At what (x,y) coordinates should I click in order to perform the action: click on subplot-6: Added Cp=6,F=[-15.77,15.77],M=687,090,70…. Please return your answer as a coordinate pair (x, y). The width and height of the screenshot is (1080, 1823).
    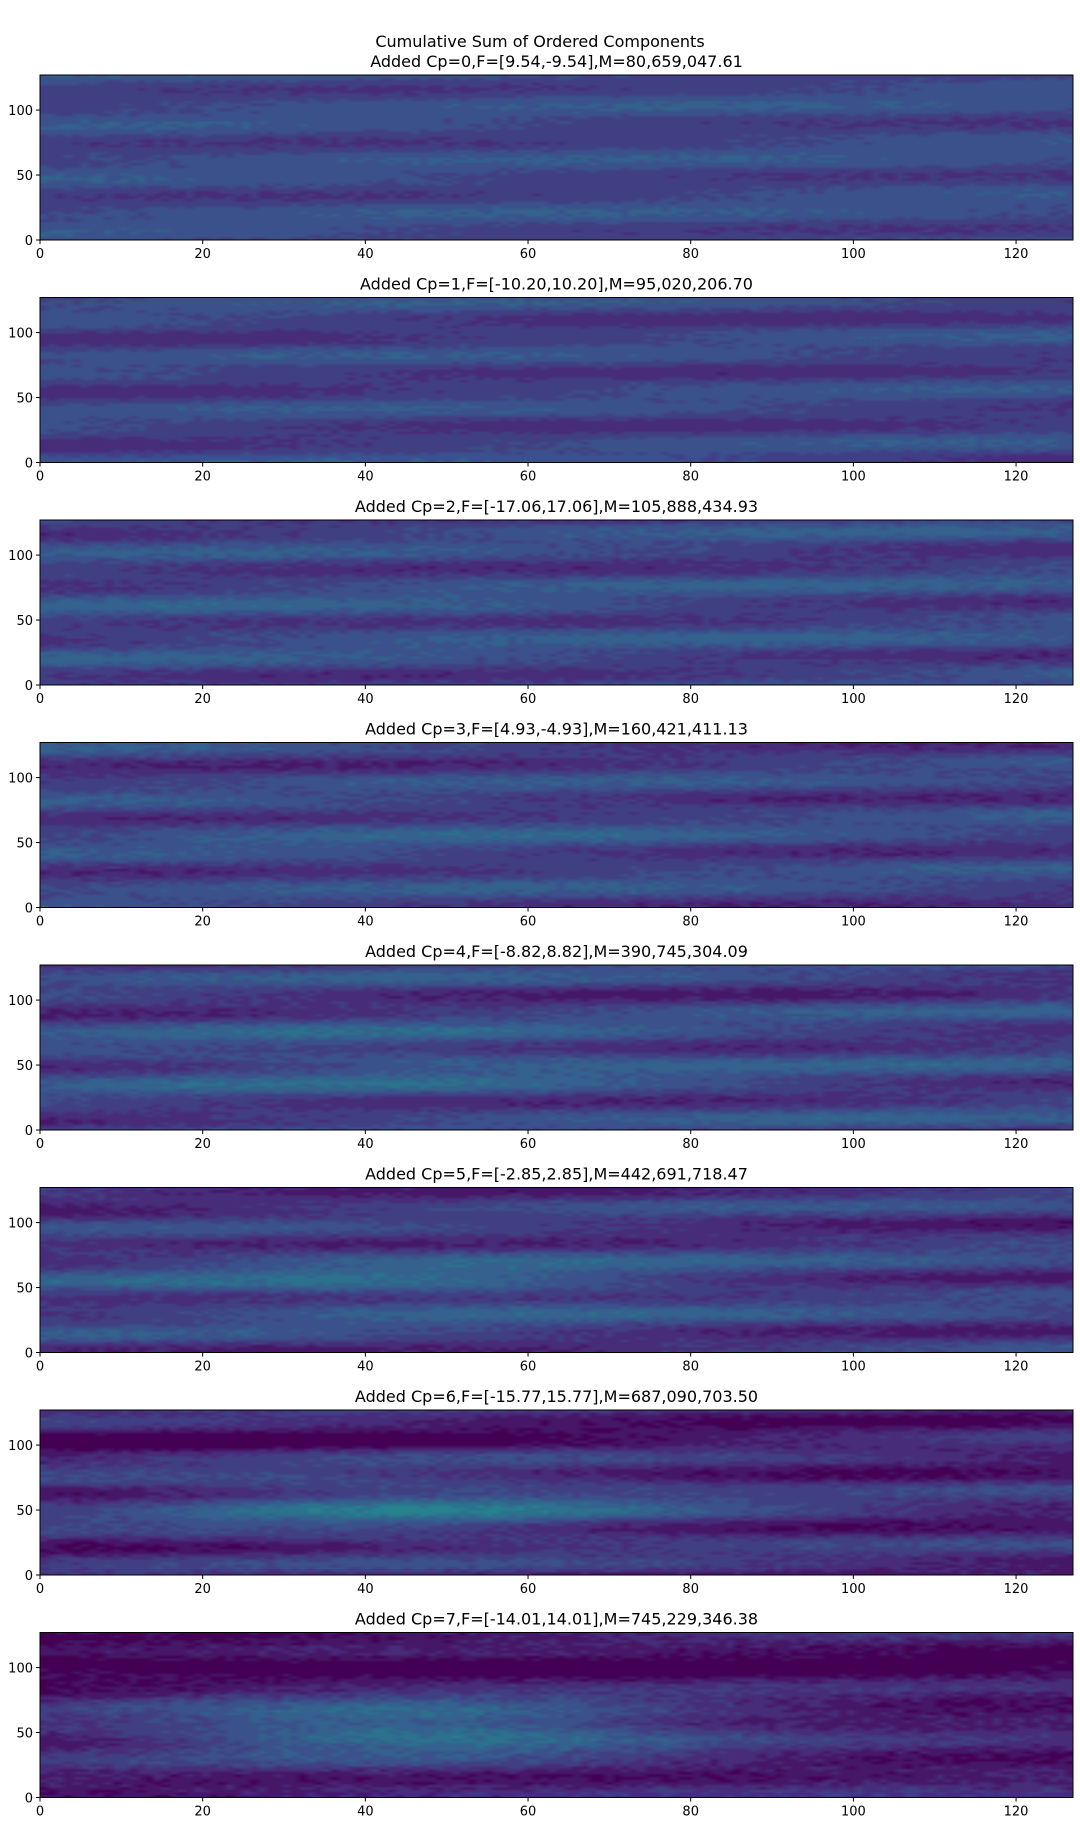
    Looking at the image, I should click on (541, 1492).